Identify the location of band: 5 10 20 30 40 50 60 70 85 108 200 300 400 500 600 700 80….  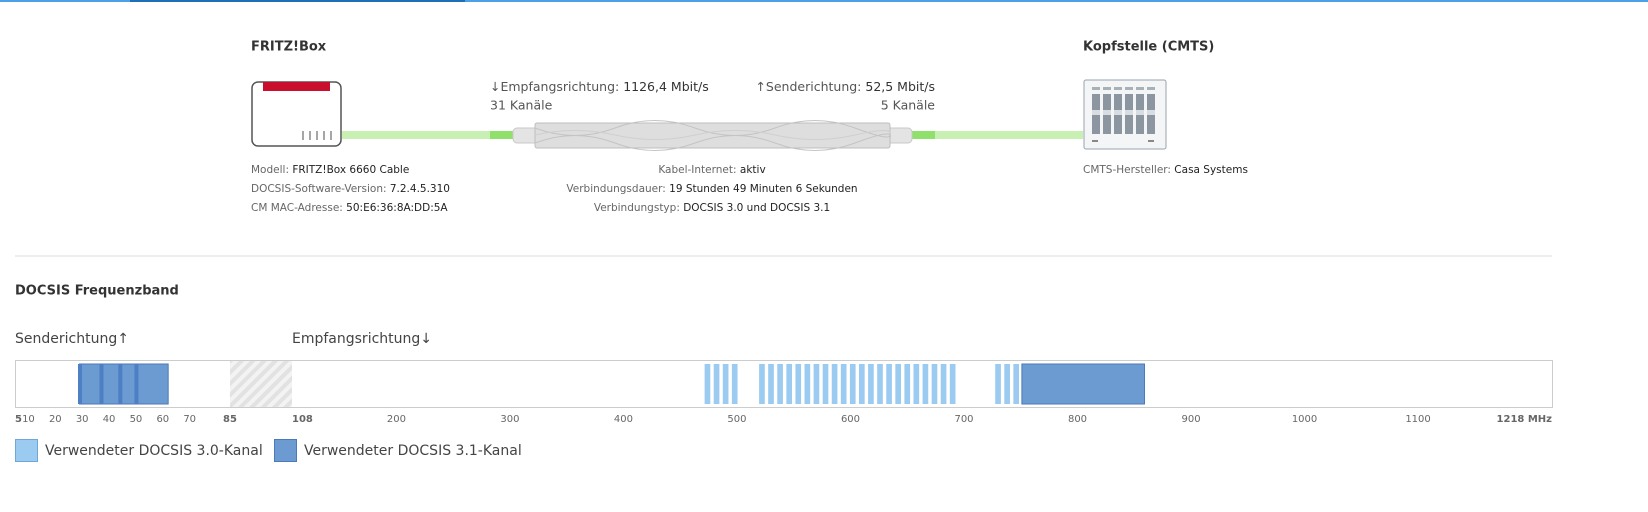
(783, 393).